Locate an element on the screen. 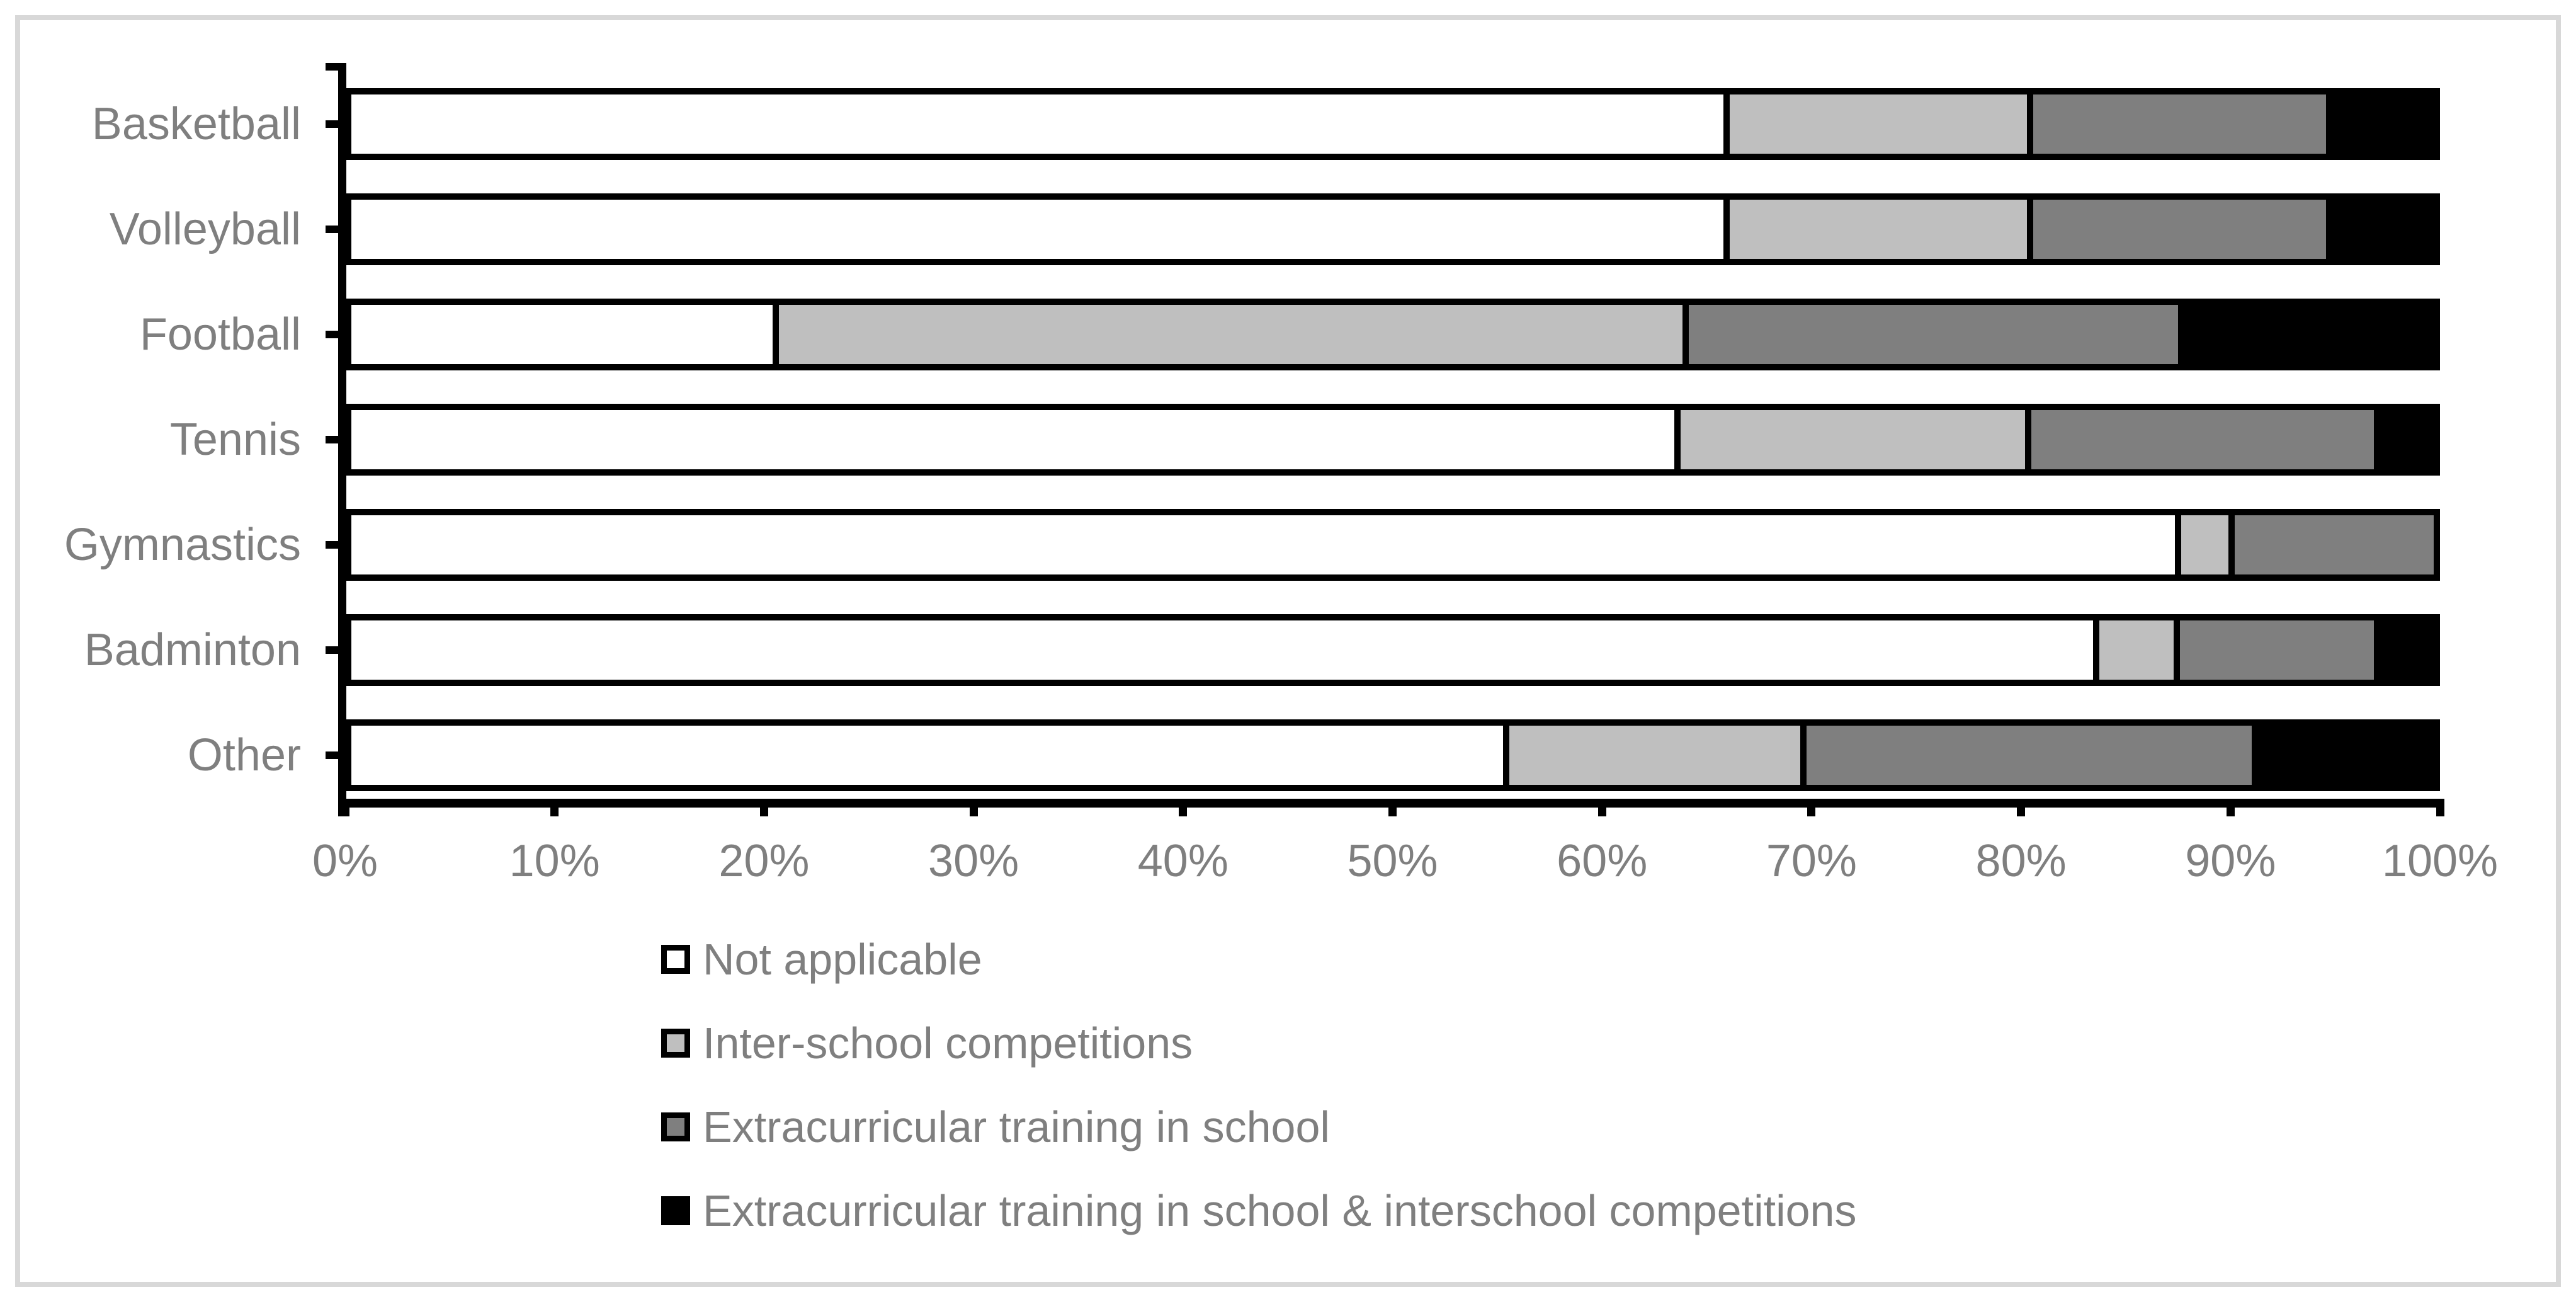  x-axis-tick-label: 0% is located at coordinates (345, 861).